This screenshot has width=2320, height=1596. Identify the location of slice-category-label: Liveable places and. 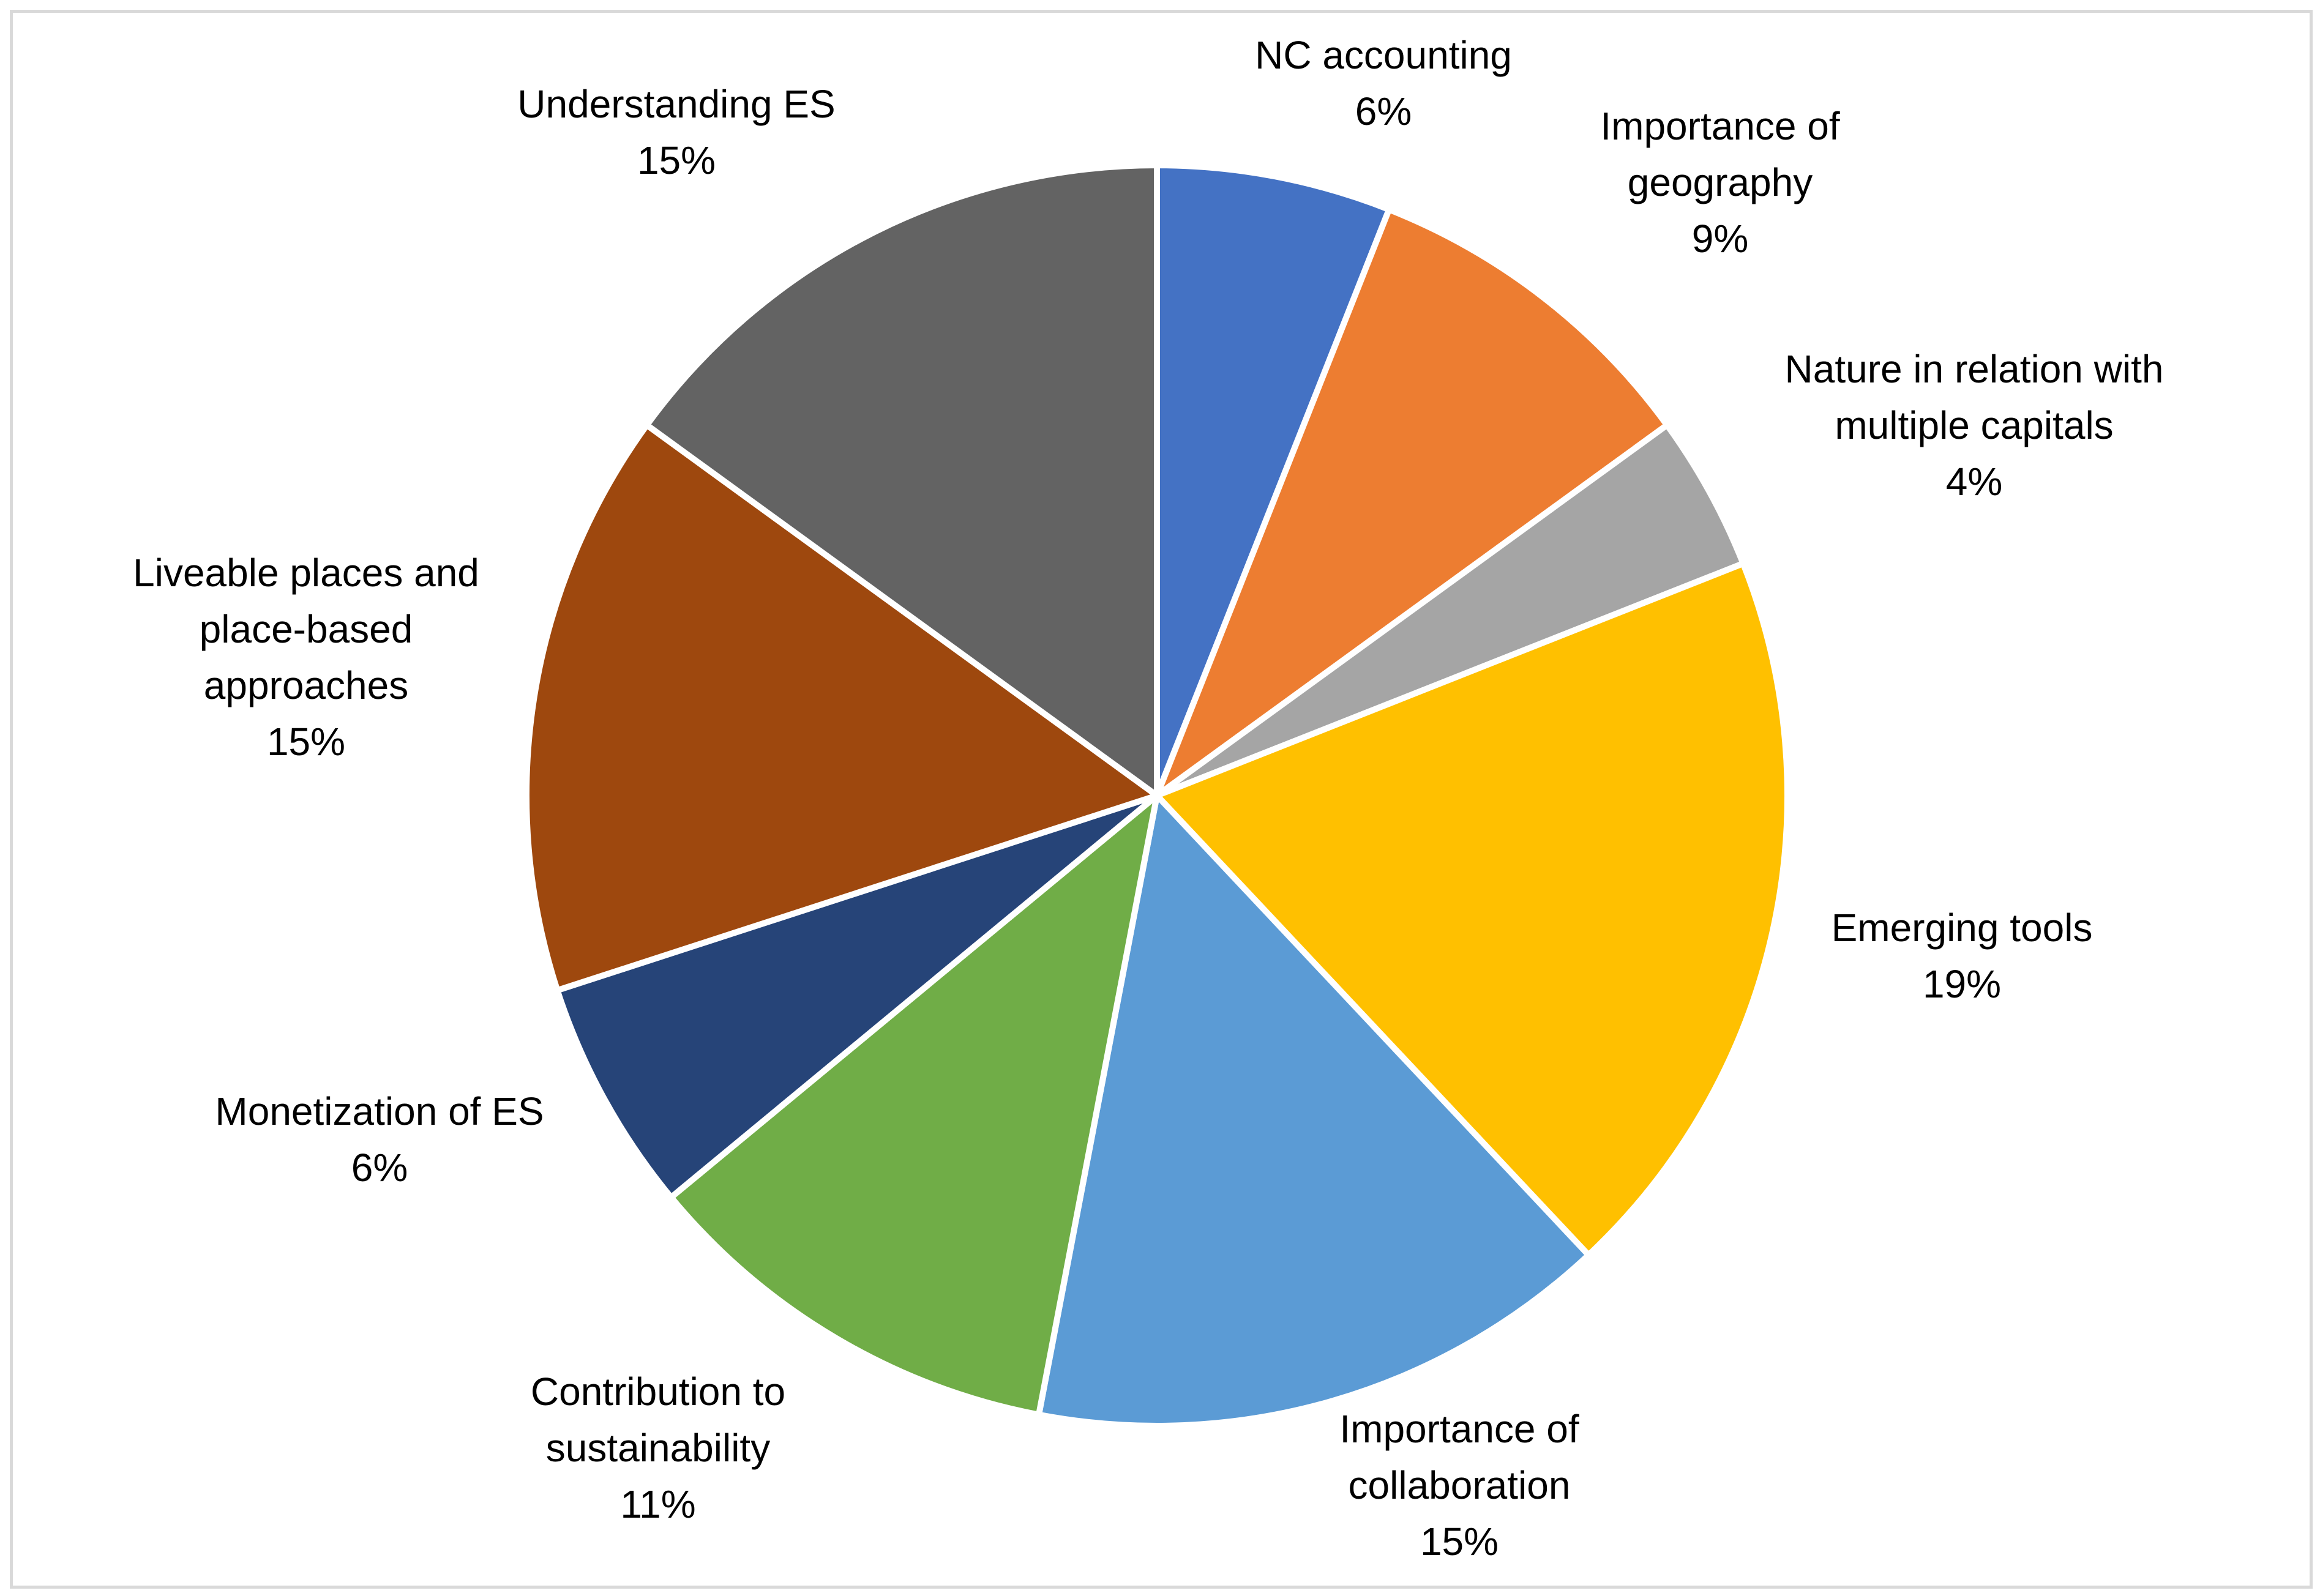
(306, 573).